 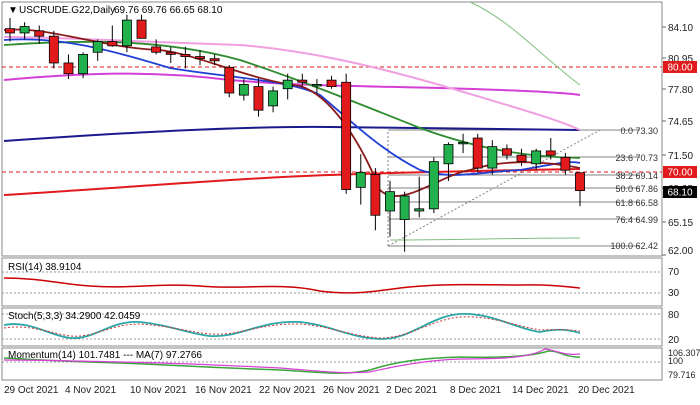 I want to click on level-70-label: 70.00, so click(x=679, y=173).